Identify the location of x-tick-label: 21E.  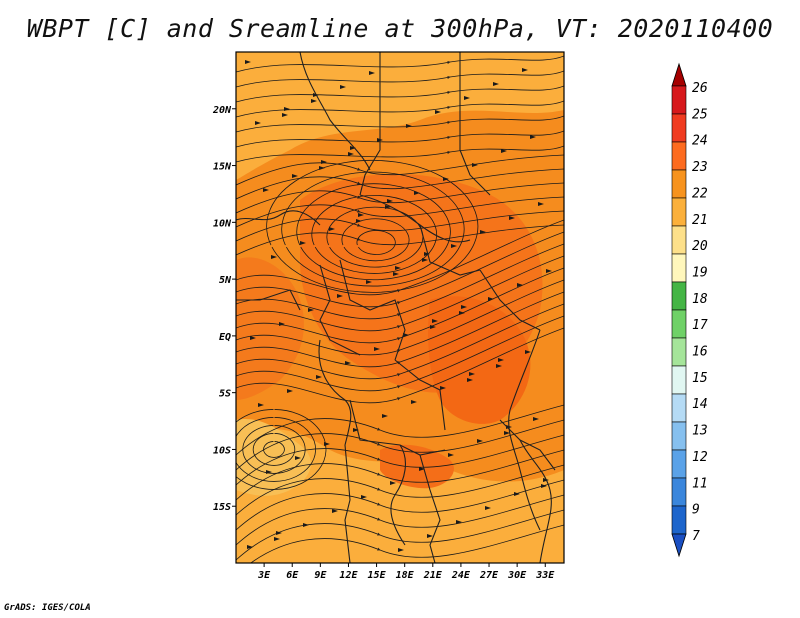
(433, 575).